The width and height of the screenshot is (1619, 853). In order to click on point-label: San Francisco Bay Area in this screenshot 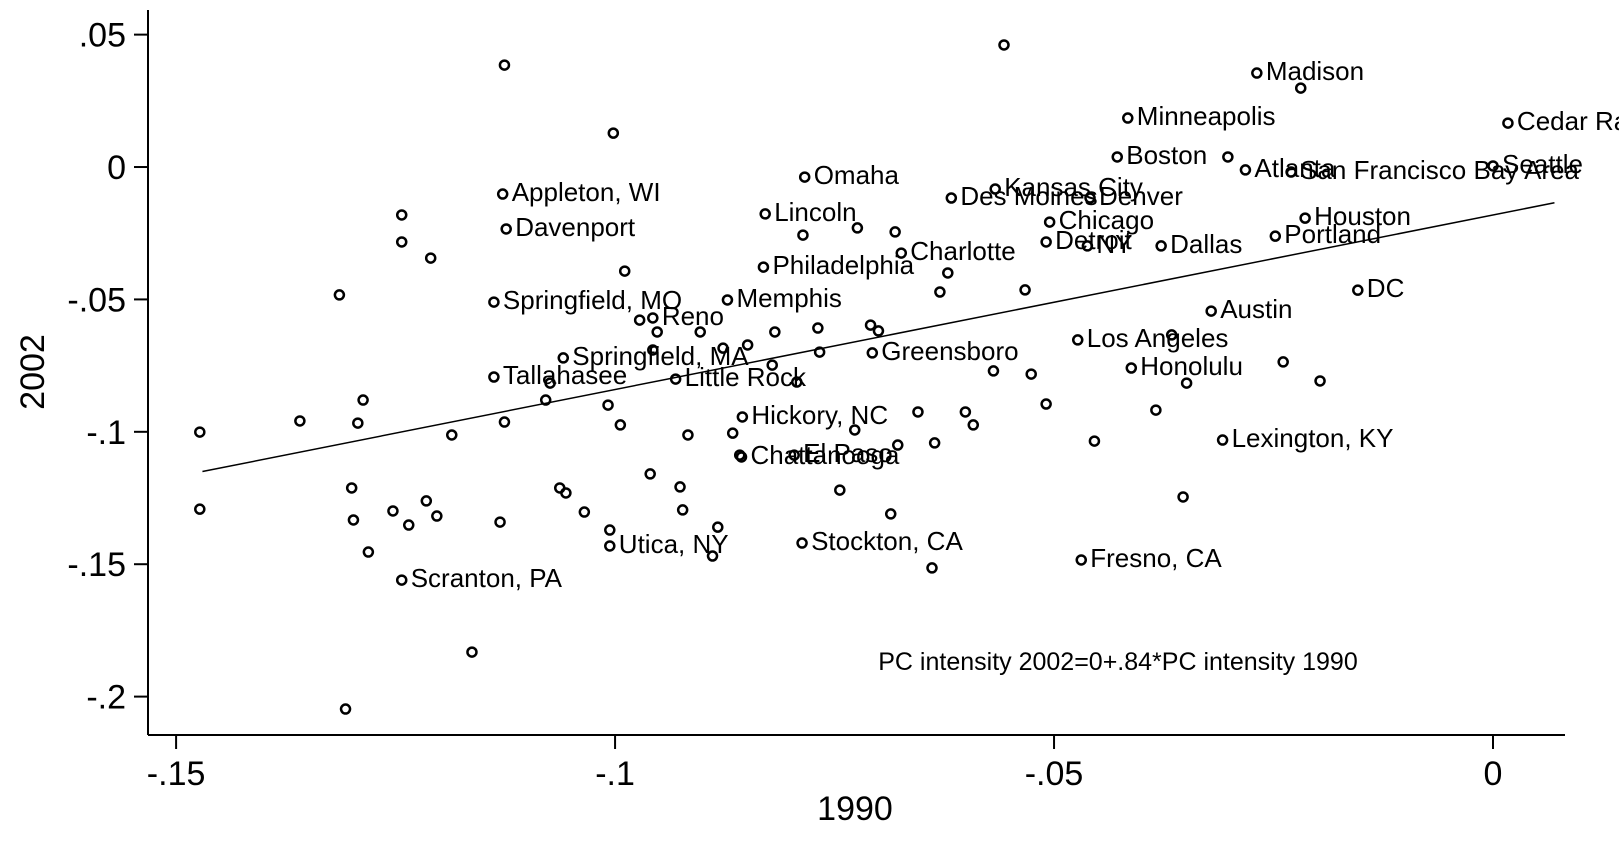, I will do `click(1439, 170)`.